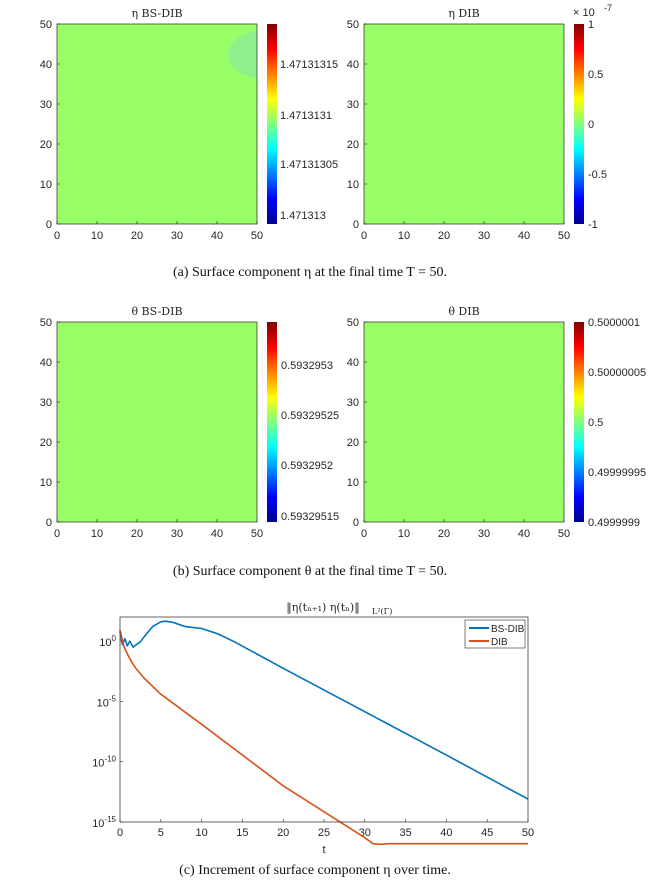  What do you see at coordinates (107, 641) in the screenshot?
I see `y-tick-label: 10⁰` at bounding box center [107, 641].